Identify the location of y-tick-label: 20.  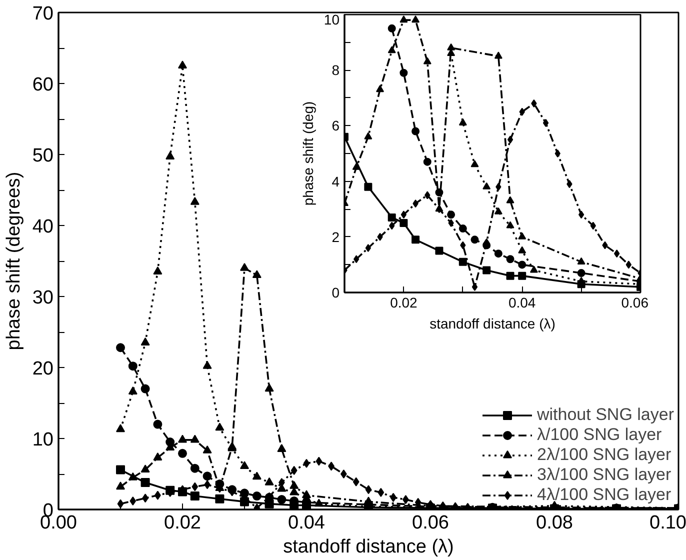
(43, 369).